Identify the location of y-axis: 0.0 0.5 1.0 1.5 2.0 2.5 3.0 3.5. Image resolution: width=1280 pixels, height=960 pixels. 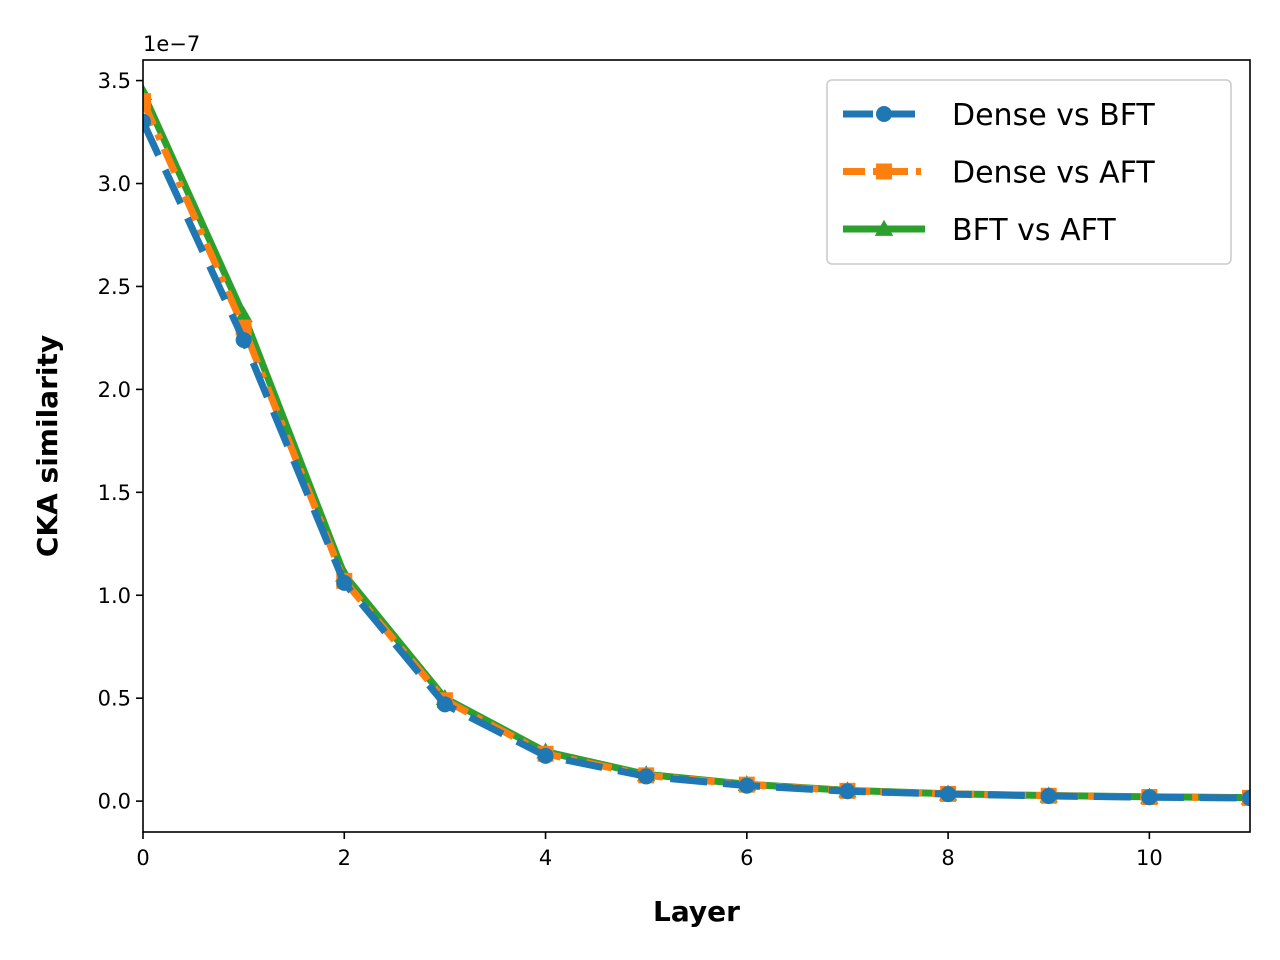
(120, 441).